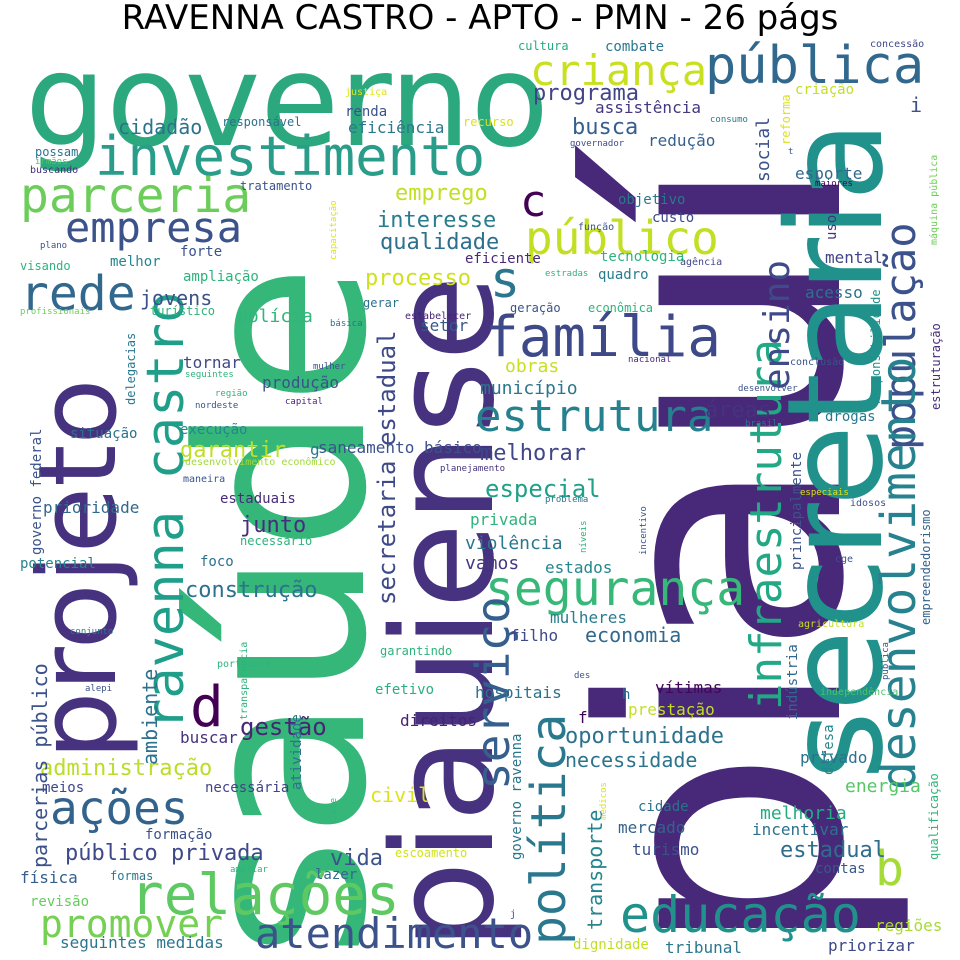 The image size is (960, 960). What do you see at coordinates (136, 196) in the screenshot?
I see `cloud-word: parceria` at bounding box center [136, 196].